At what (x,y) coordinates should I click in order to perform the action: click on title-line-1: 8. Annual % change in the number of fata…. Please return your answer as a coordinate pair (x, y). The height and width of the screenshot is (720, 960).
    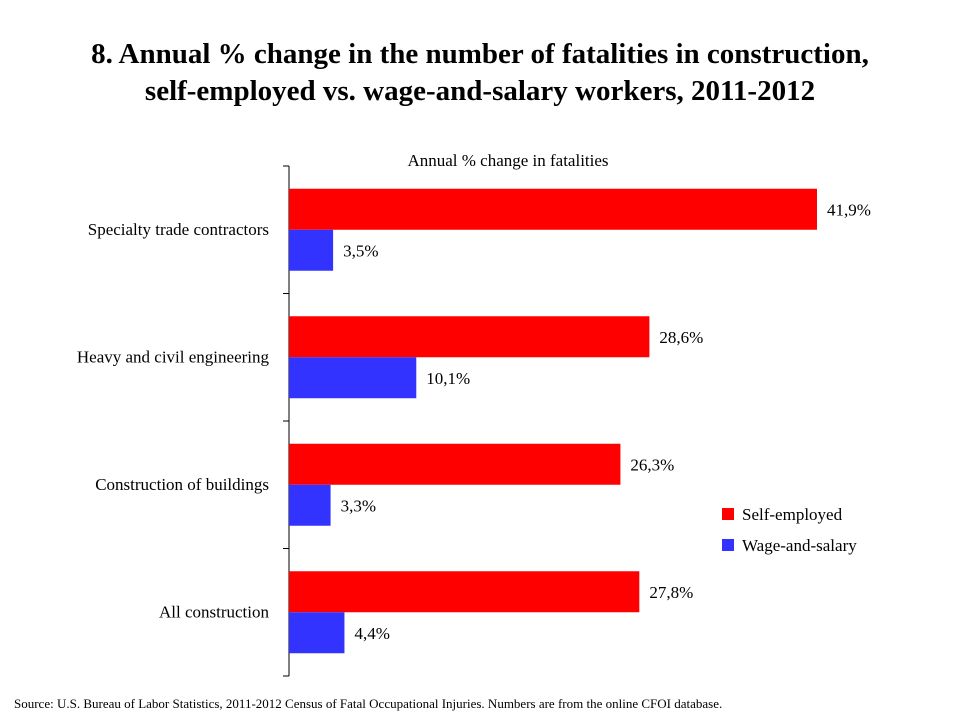
    Looking at the image, I should click on (480, 54).